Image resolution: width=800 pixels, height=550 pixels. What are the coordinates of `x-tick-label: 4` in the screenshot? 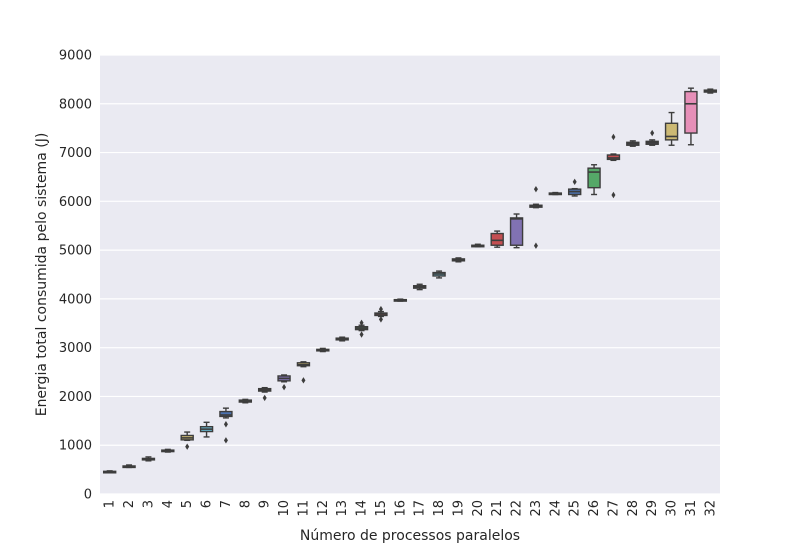 It's located at (168, 504).